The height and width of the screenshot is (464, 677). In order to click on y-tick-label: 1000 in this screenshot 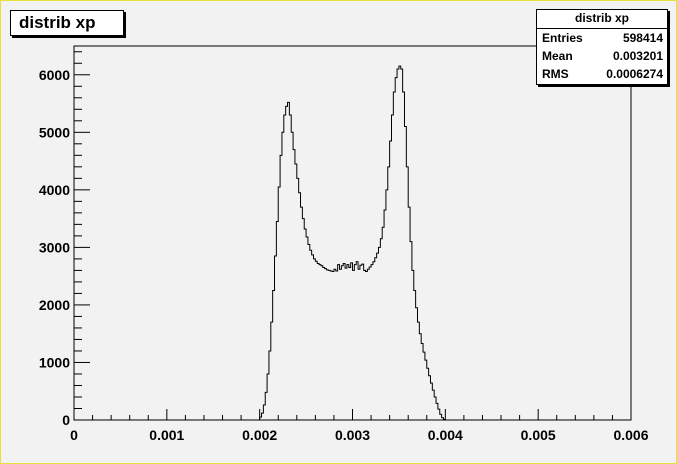, I will do `click(54, 362)`.